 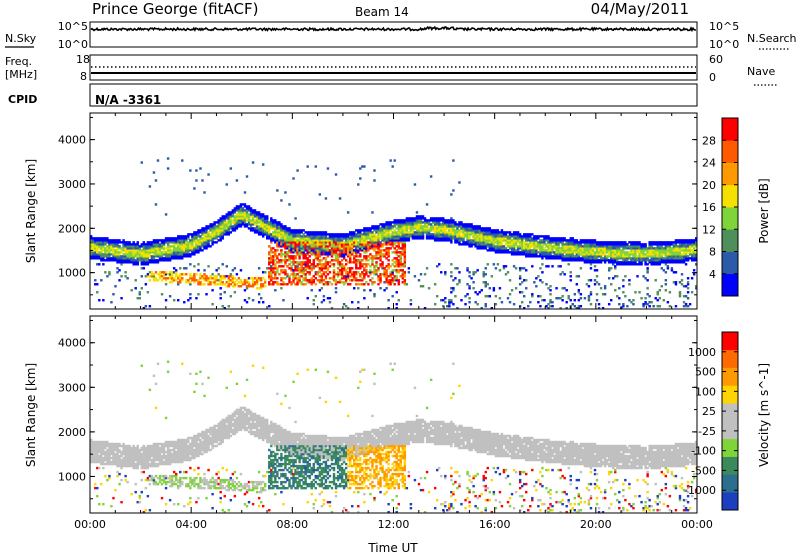 I want to click on date-label: 04/May/2011, so click(x=640, y=9).